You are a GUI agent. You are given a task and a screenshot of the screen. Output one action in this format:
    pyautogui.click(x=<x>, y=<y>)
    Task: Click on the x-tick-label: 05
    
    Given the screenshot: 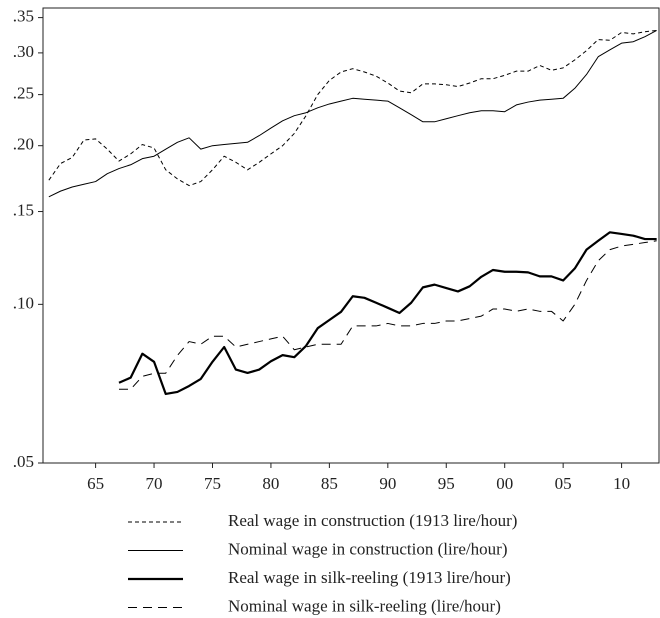 What is the action you would take?
    pyautogui.click(x=563, y=483)
    